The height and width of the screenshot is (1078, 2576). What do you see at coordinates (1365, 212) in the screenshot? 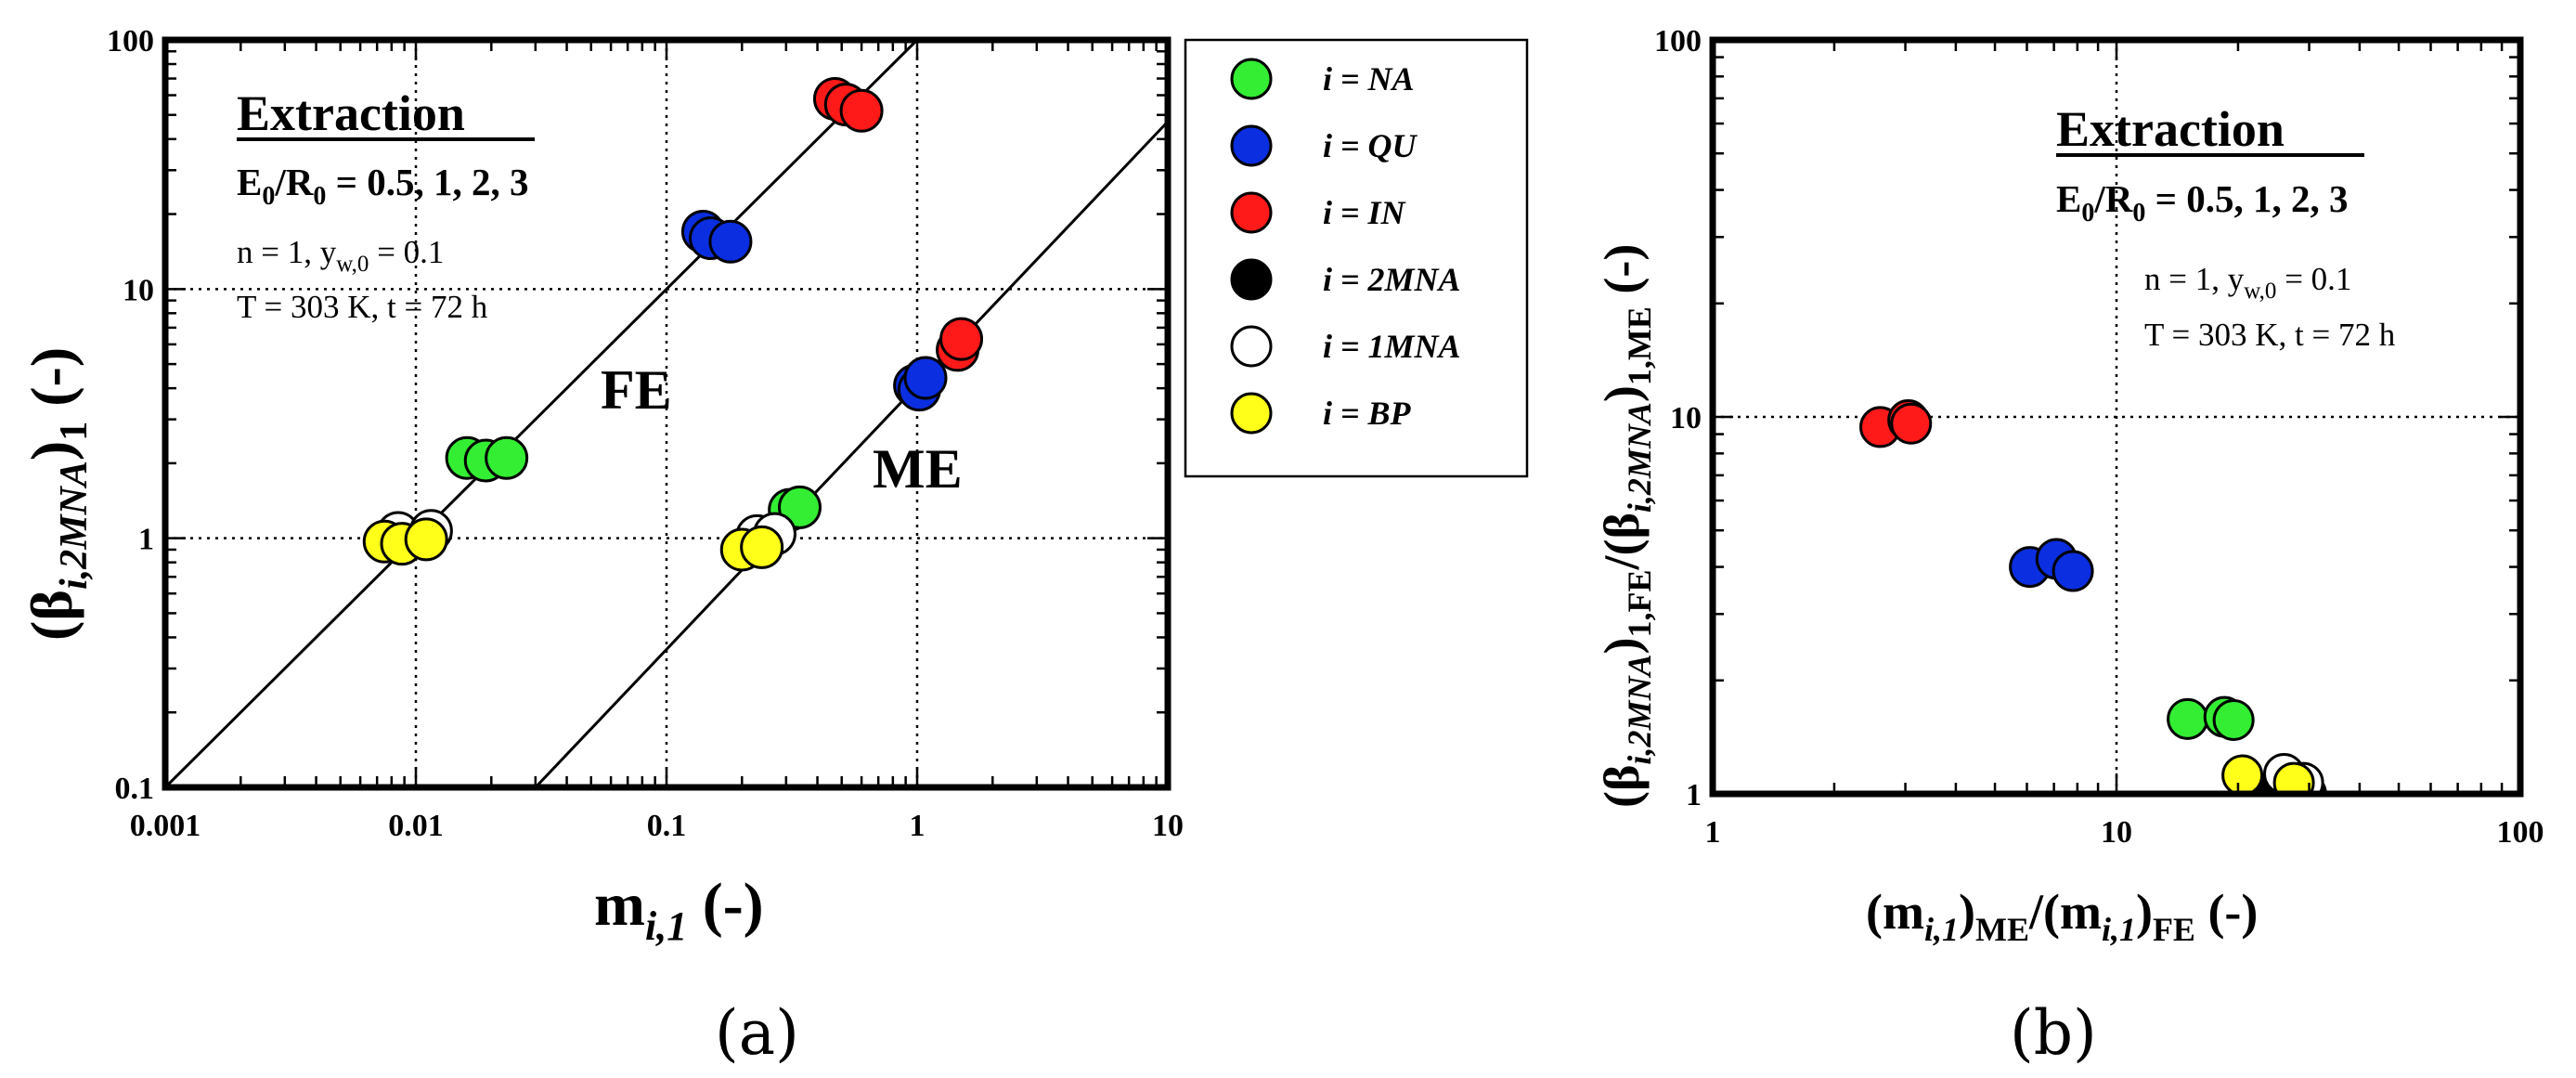
I see `legend-label: i = IN` at bounding box center [1365, 212].